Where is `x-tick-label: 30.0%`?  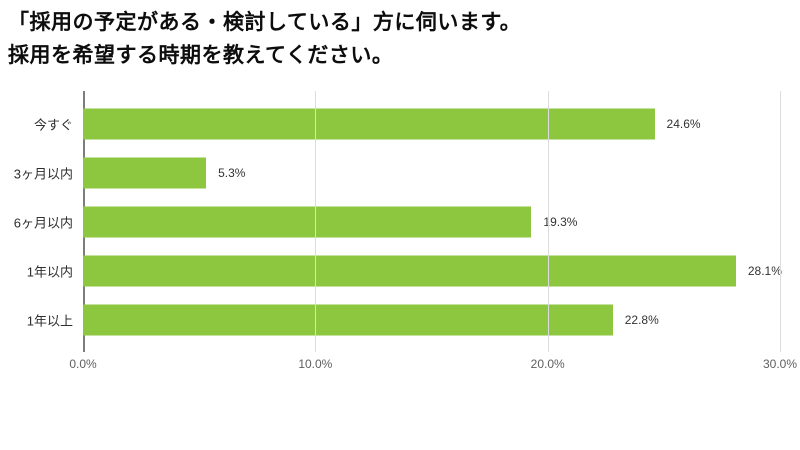
x-tick-label: 30.0% is located at coordinates (780, 364).